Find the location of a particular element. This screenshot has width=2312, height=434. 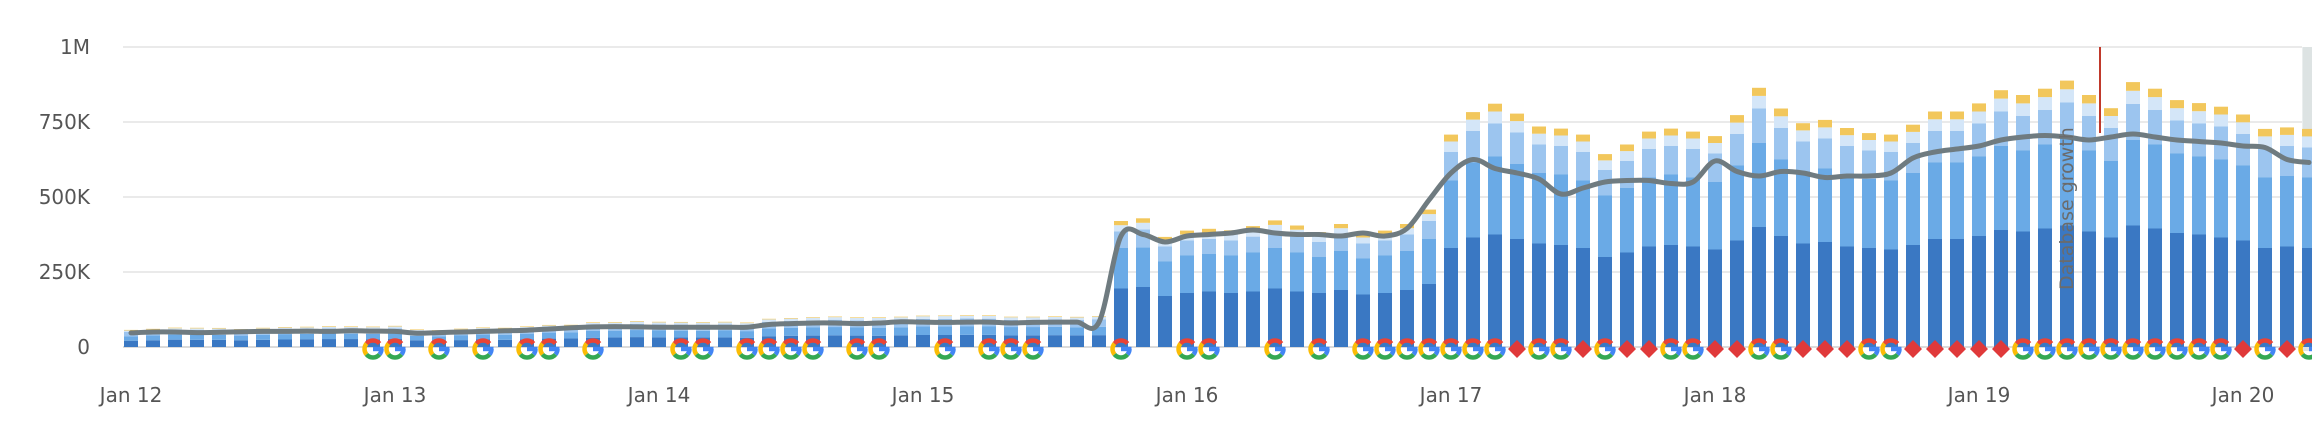

x-tick-label: Jan 19 is located at coordinates (1978, 395).